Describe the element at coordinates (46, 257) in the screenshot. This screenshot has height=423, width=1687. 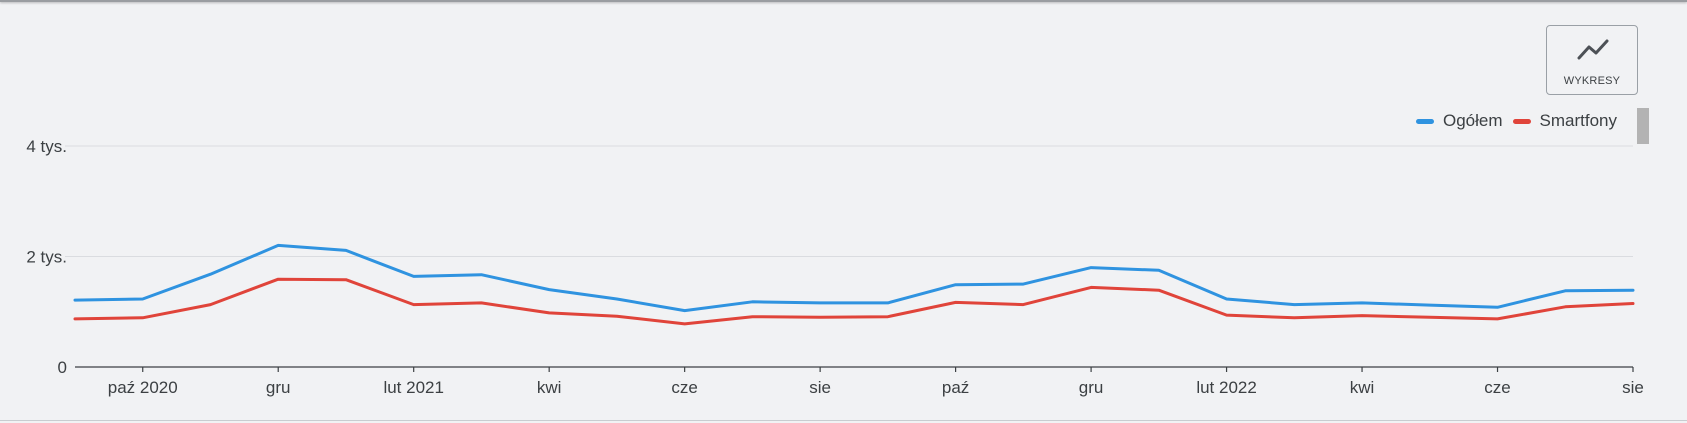
I see `y-tick-label: 2 tys.` at that location.